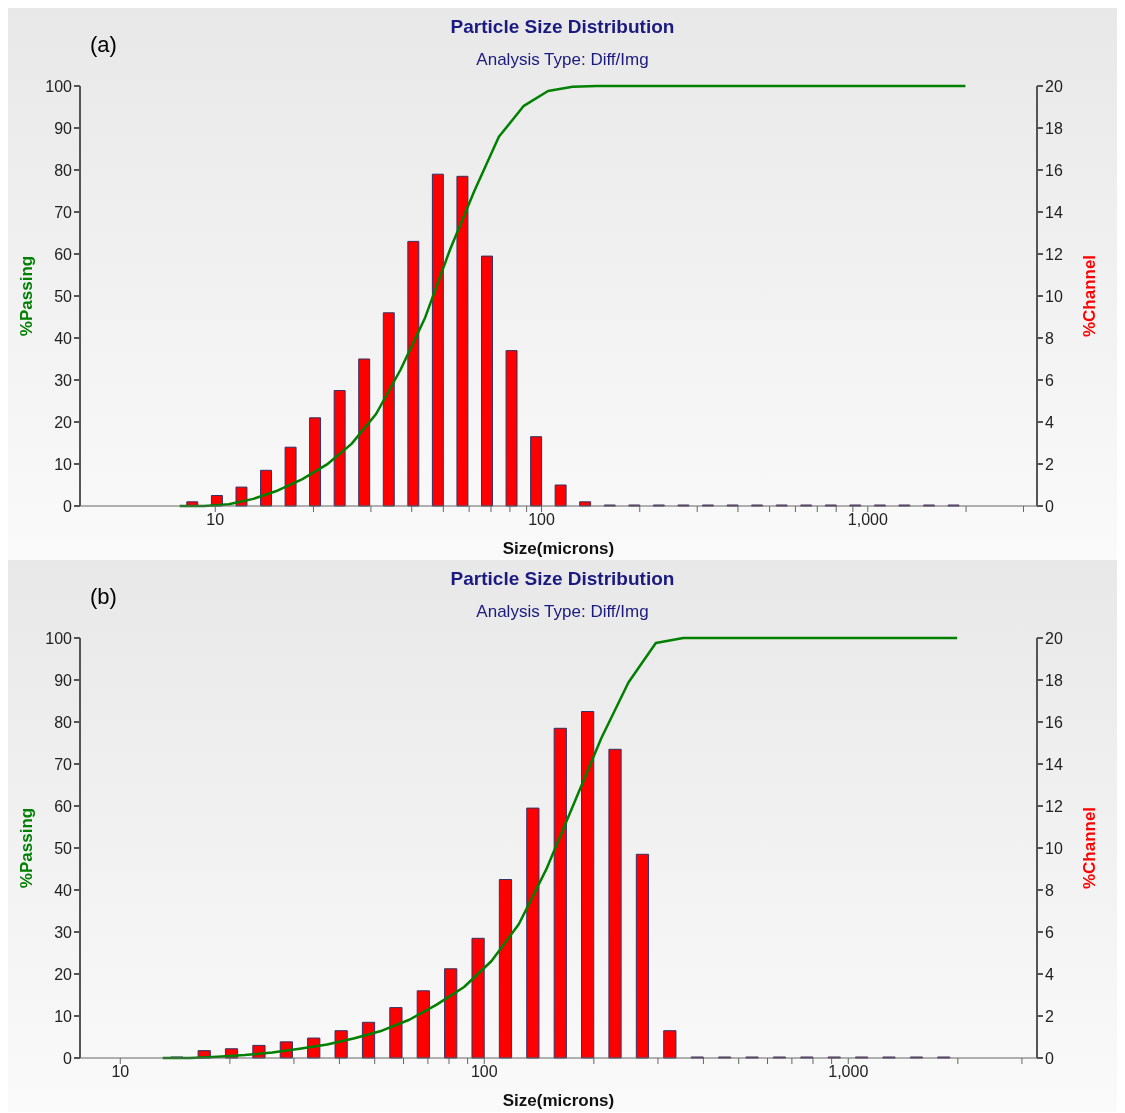  What do you see at coordinates (103, 597) in the screenshot?
I see `text: (b)` at bounding box center [103, 597].